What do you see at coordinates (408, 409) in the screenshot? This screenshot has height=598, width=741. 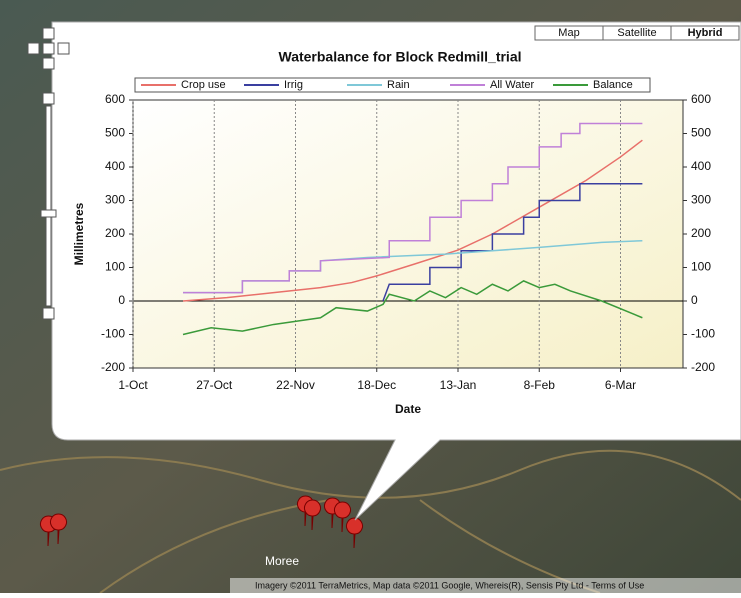 I see `x-axis-label: Date` at bounding box center [408, 409].